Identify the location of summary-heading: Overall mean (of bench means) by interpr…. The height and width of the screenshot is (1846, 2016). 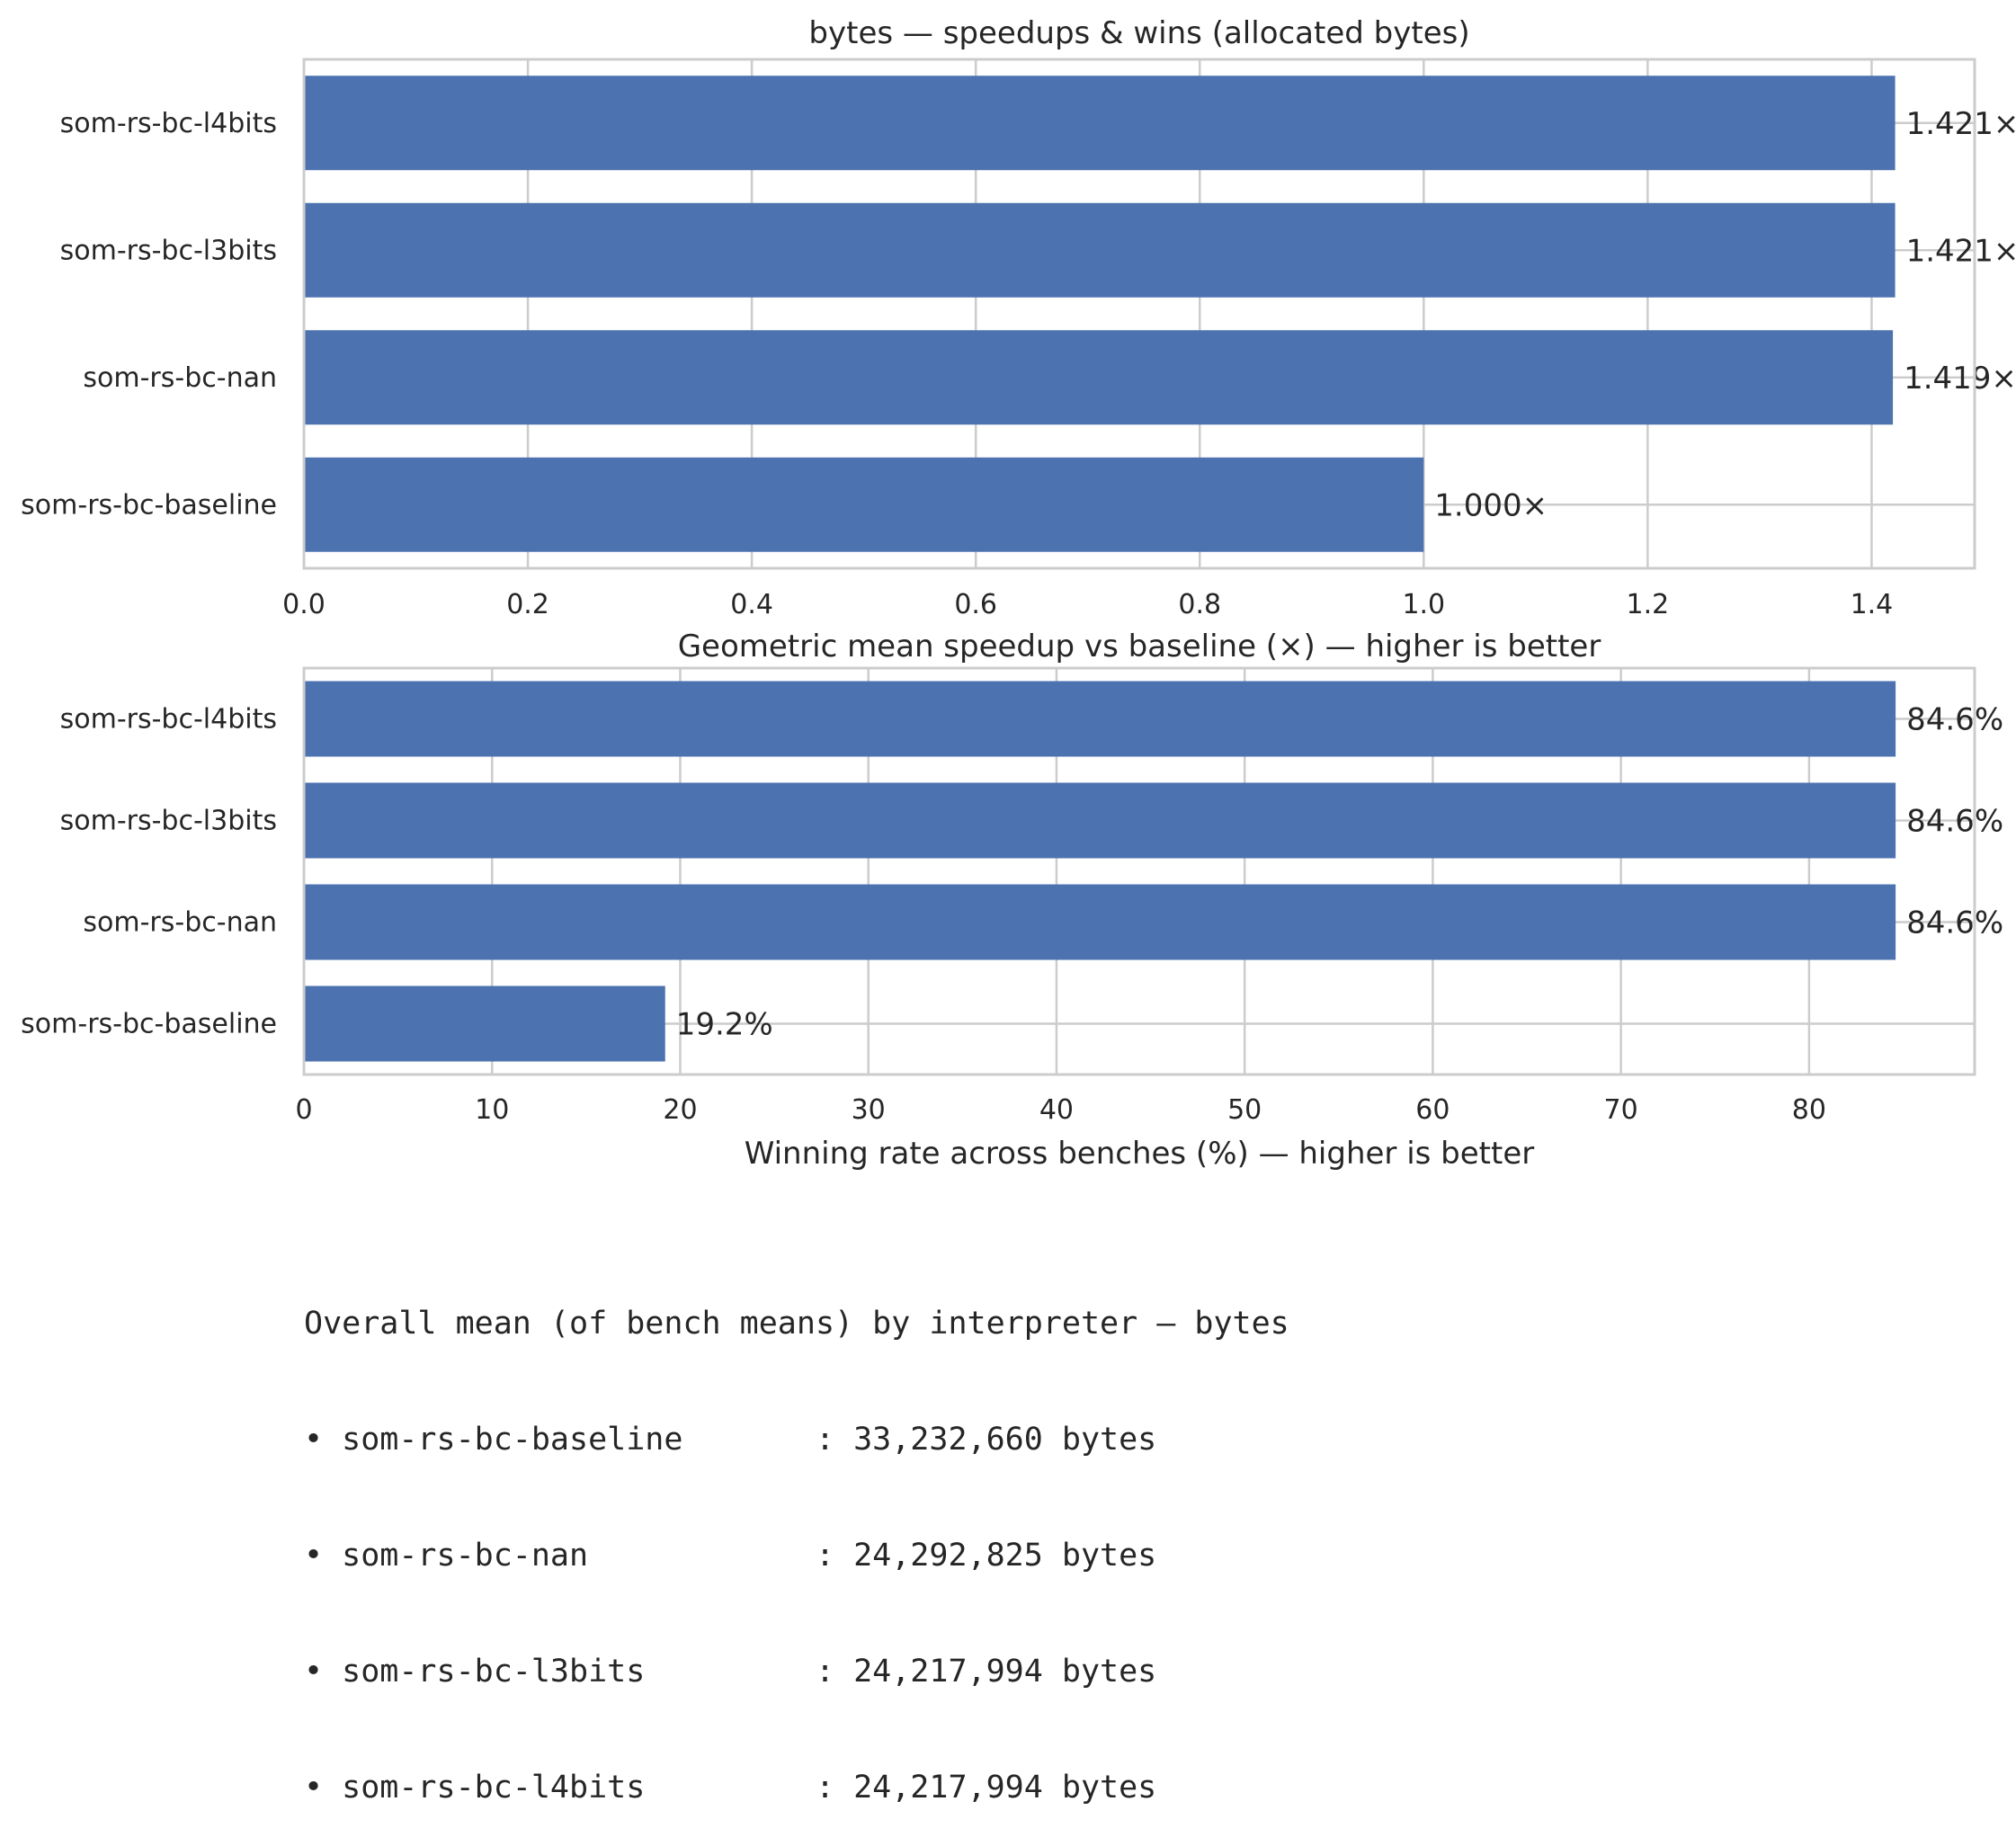
(796, 1324).